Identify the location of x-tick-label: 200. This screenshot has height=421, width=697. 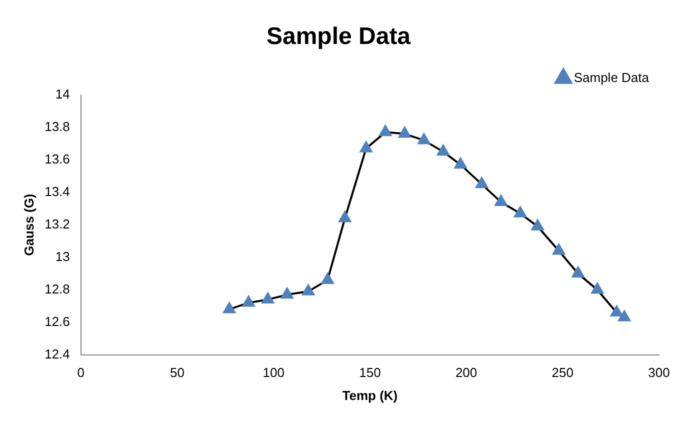
(466, 372).